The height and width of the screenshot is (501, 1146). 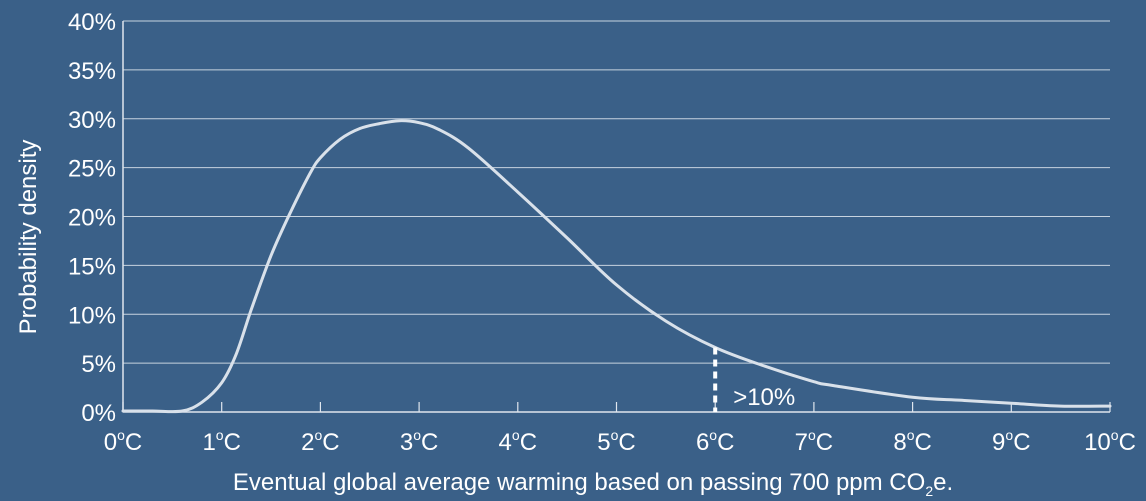 I want to click on x-tick-label: 9oC, so click(x=1011, y=441).